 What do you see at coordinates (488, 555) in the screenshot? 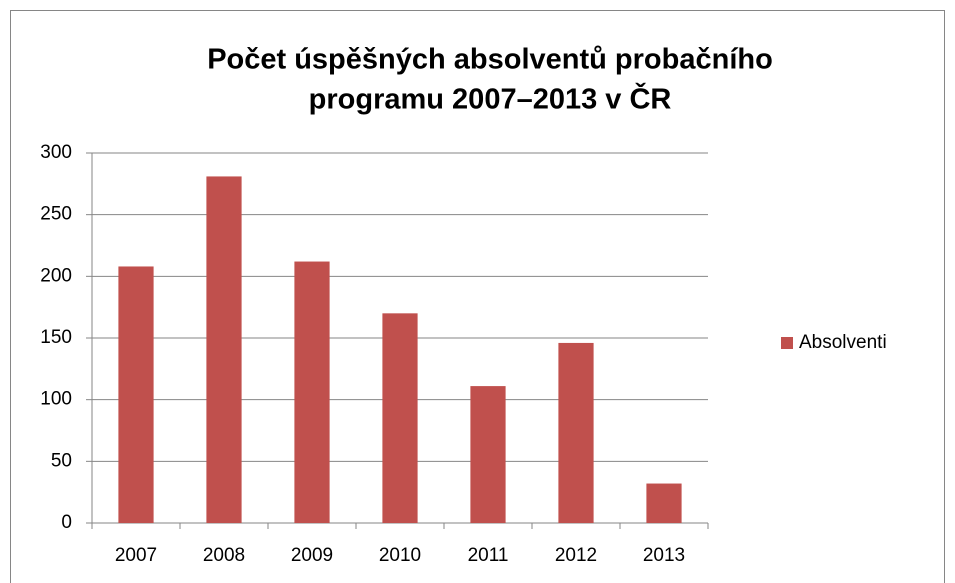
I see `x-tick-label: 2011` at bounding box center [488, 555].